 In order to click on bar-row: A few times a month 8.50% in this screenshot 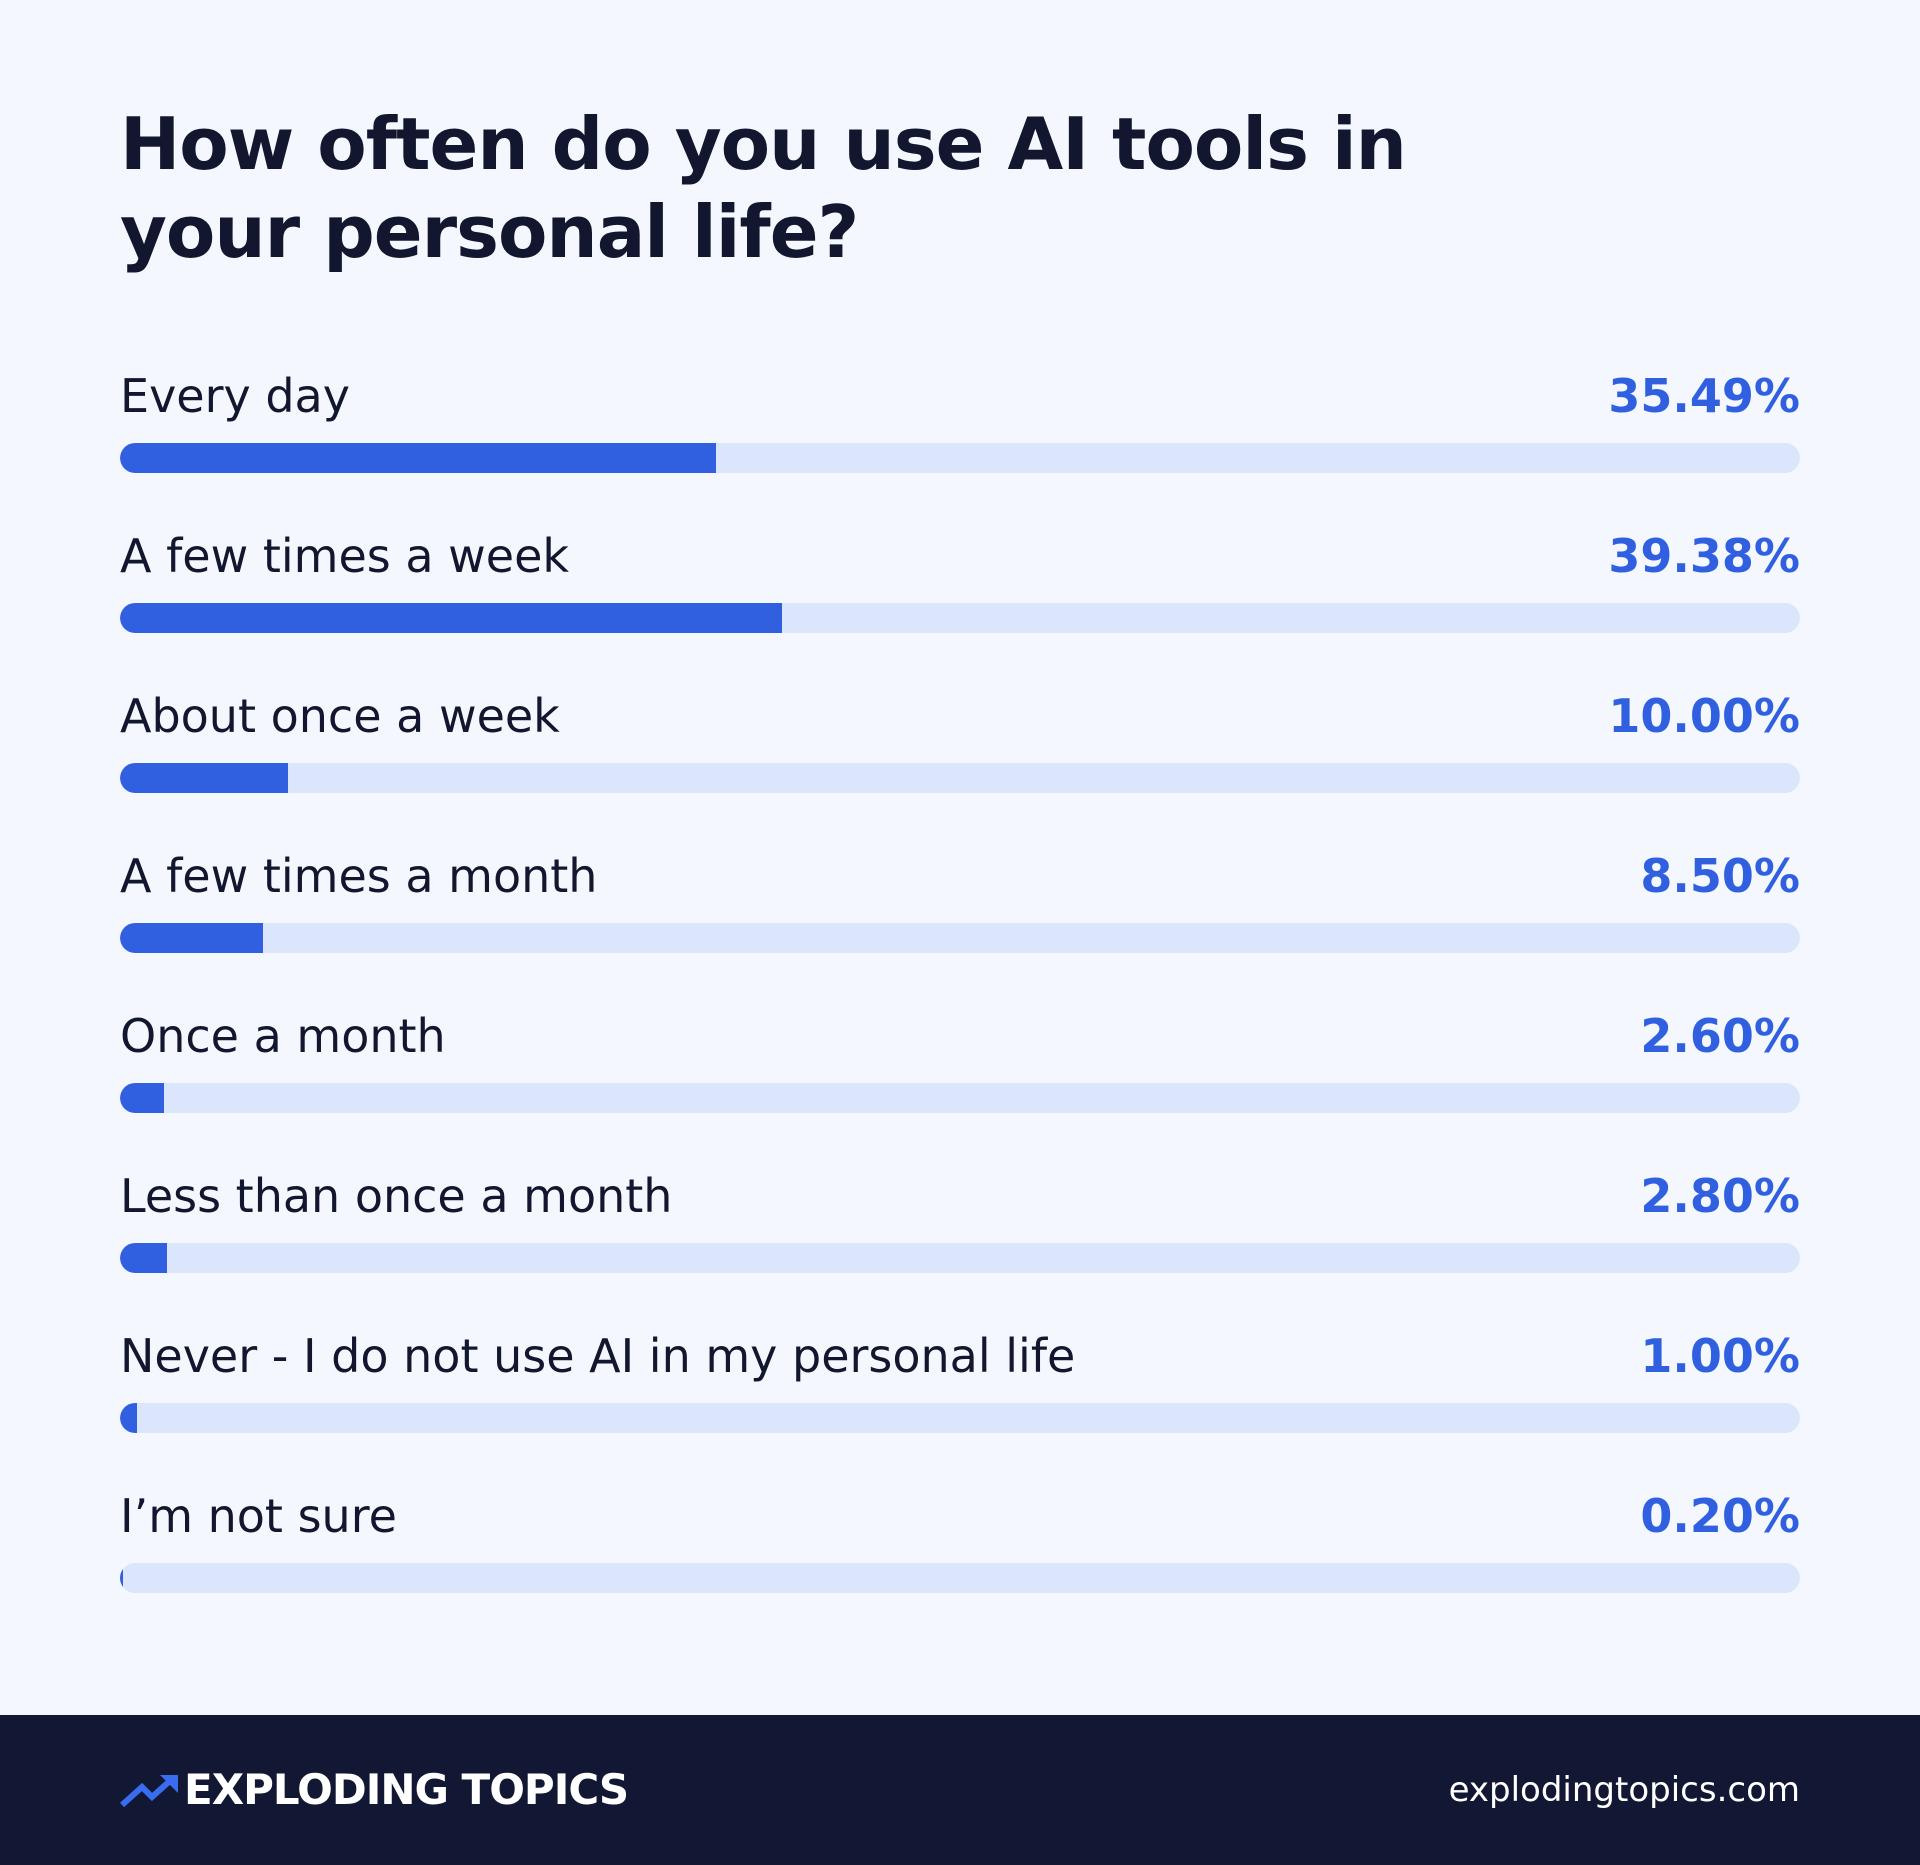, I will do `click(960, 920)`.